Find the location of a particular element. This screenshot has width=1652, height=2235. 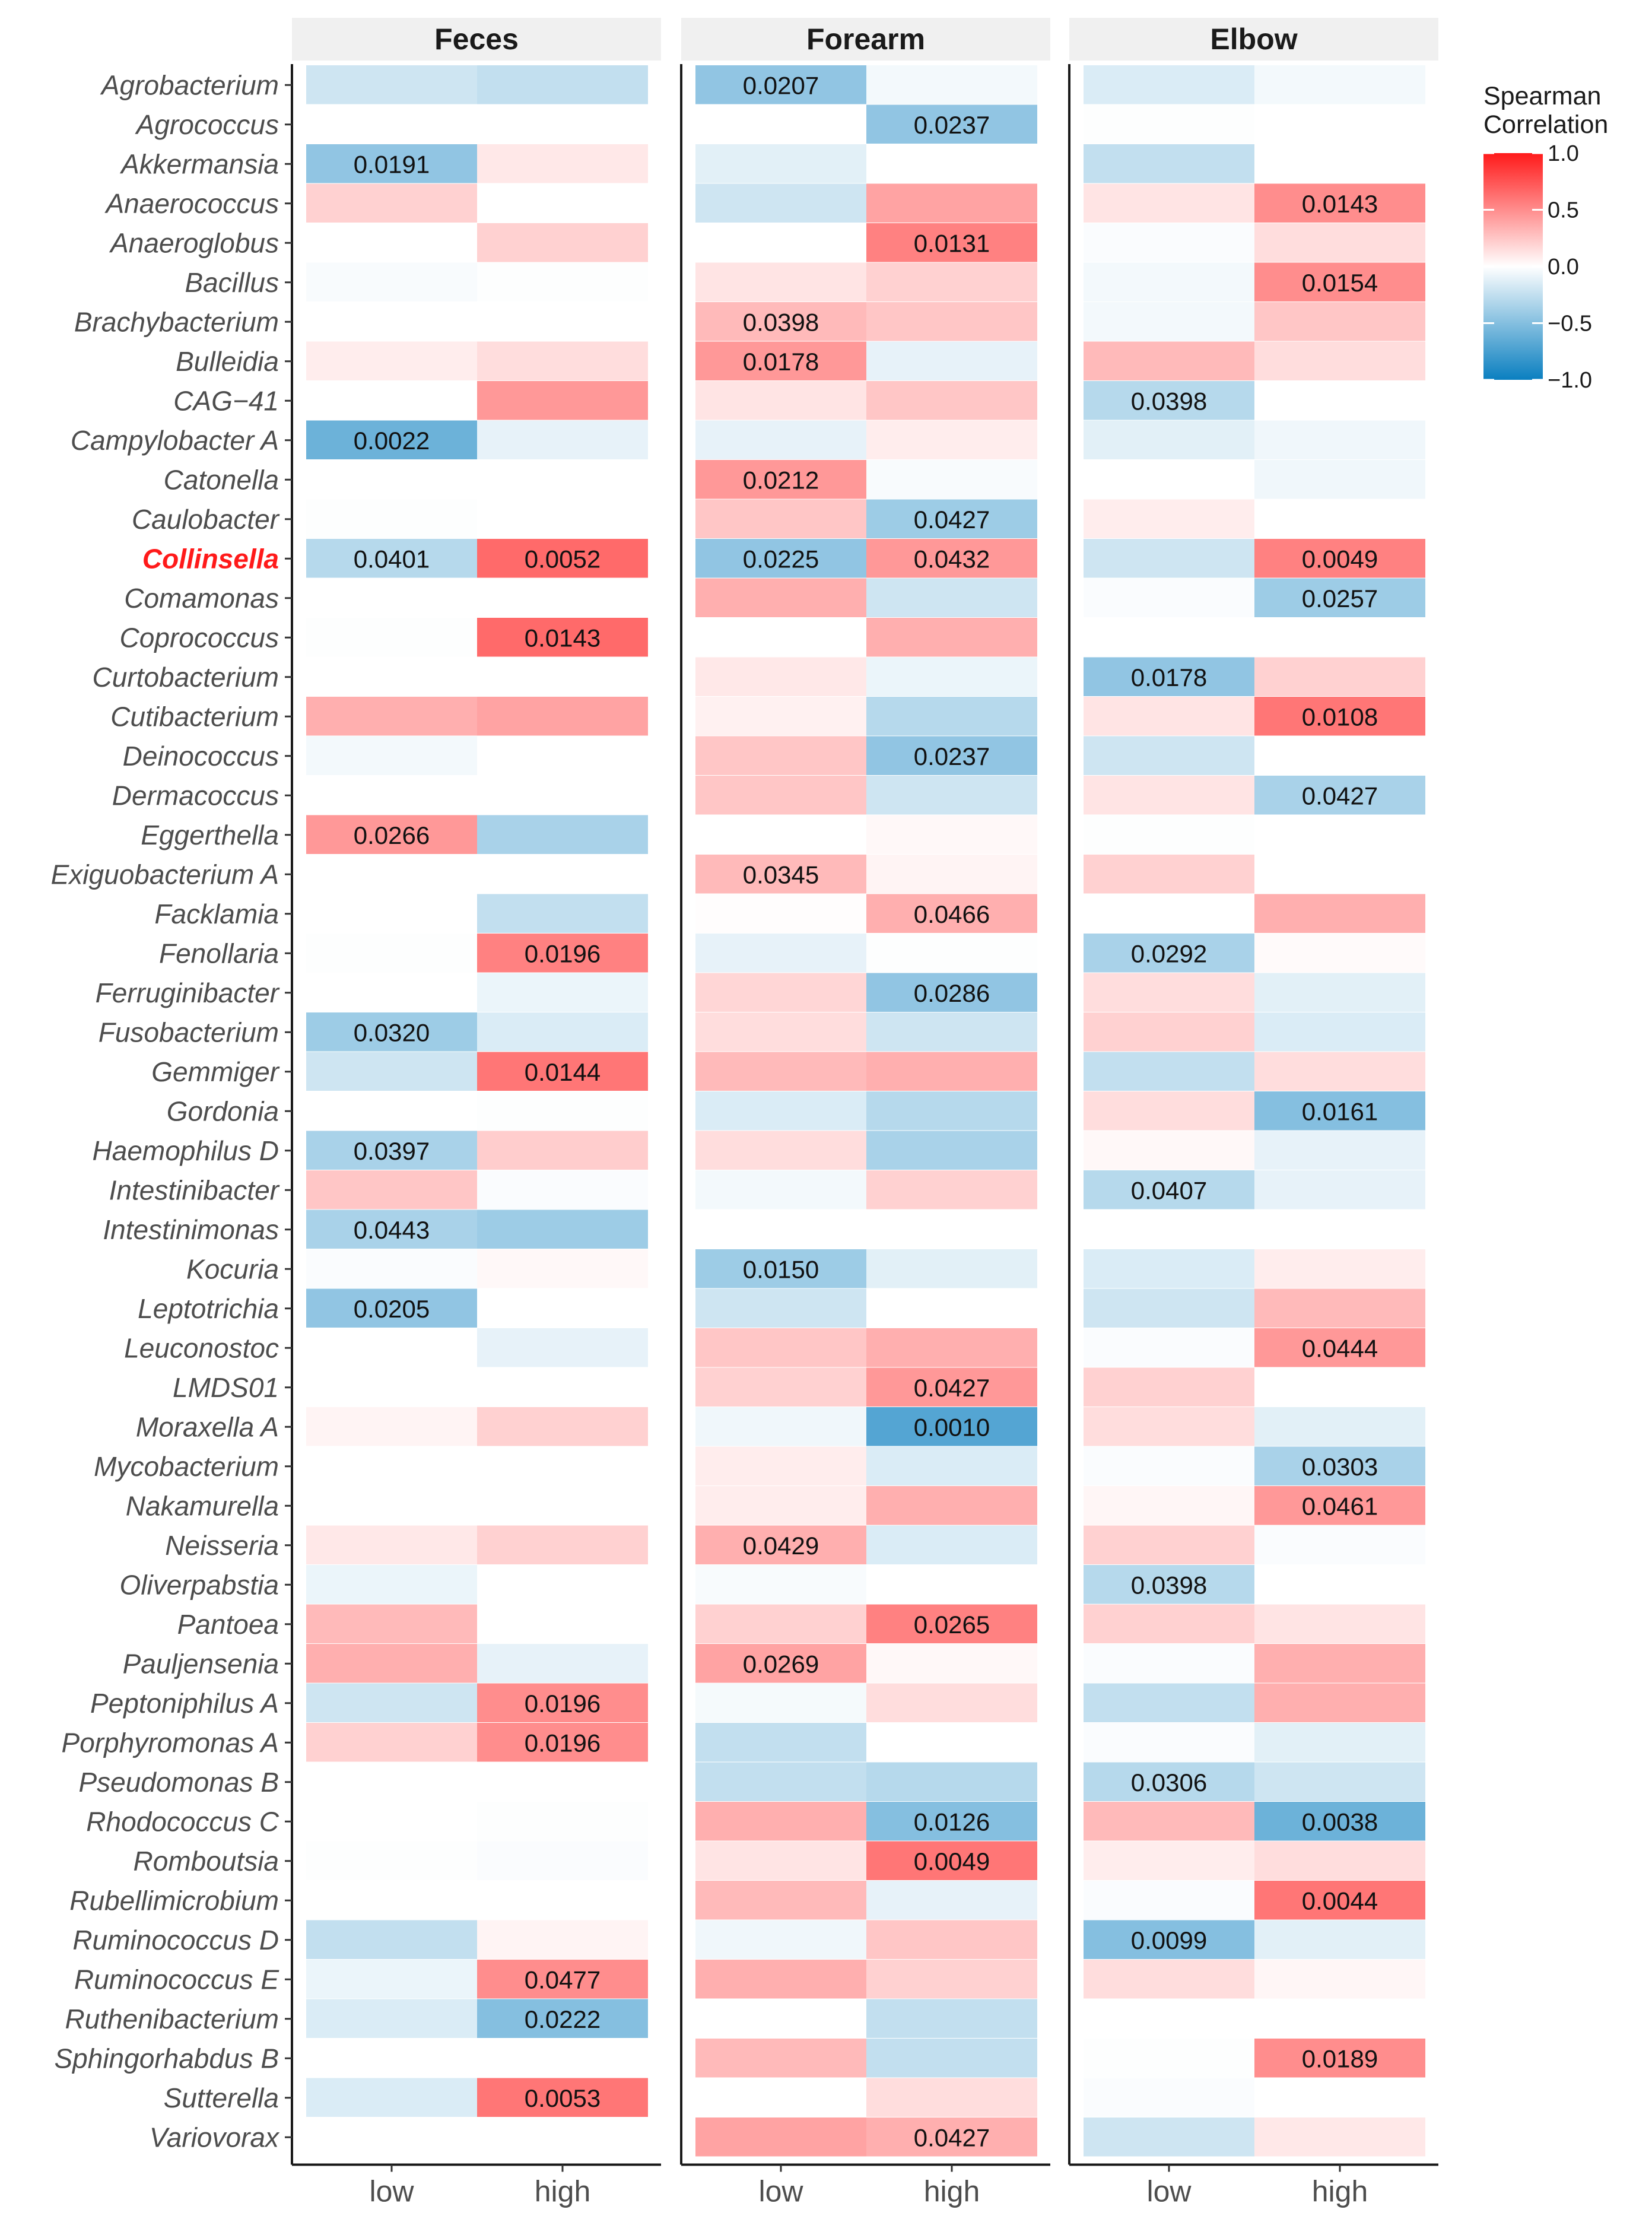

genus-label: Porphyromonas A is located at coordinates (170, 1743).